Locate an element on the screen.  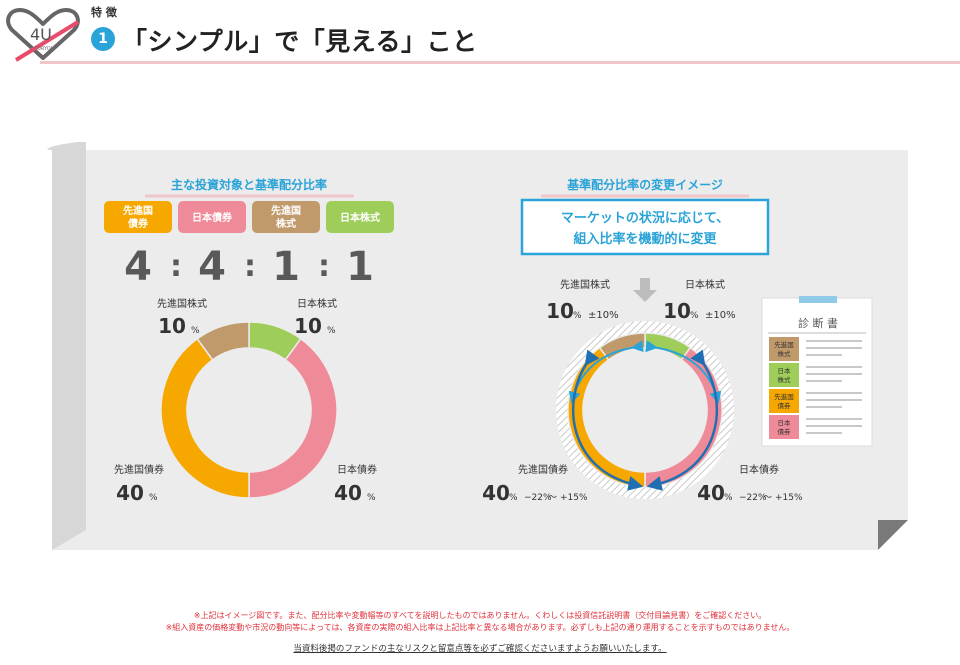
chip-foreign-stock is located at coordinates (286, 217).